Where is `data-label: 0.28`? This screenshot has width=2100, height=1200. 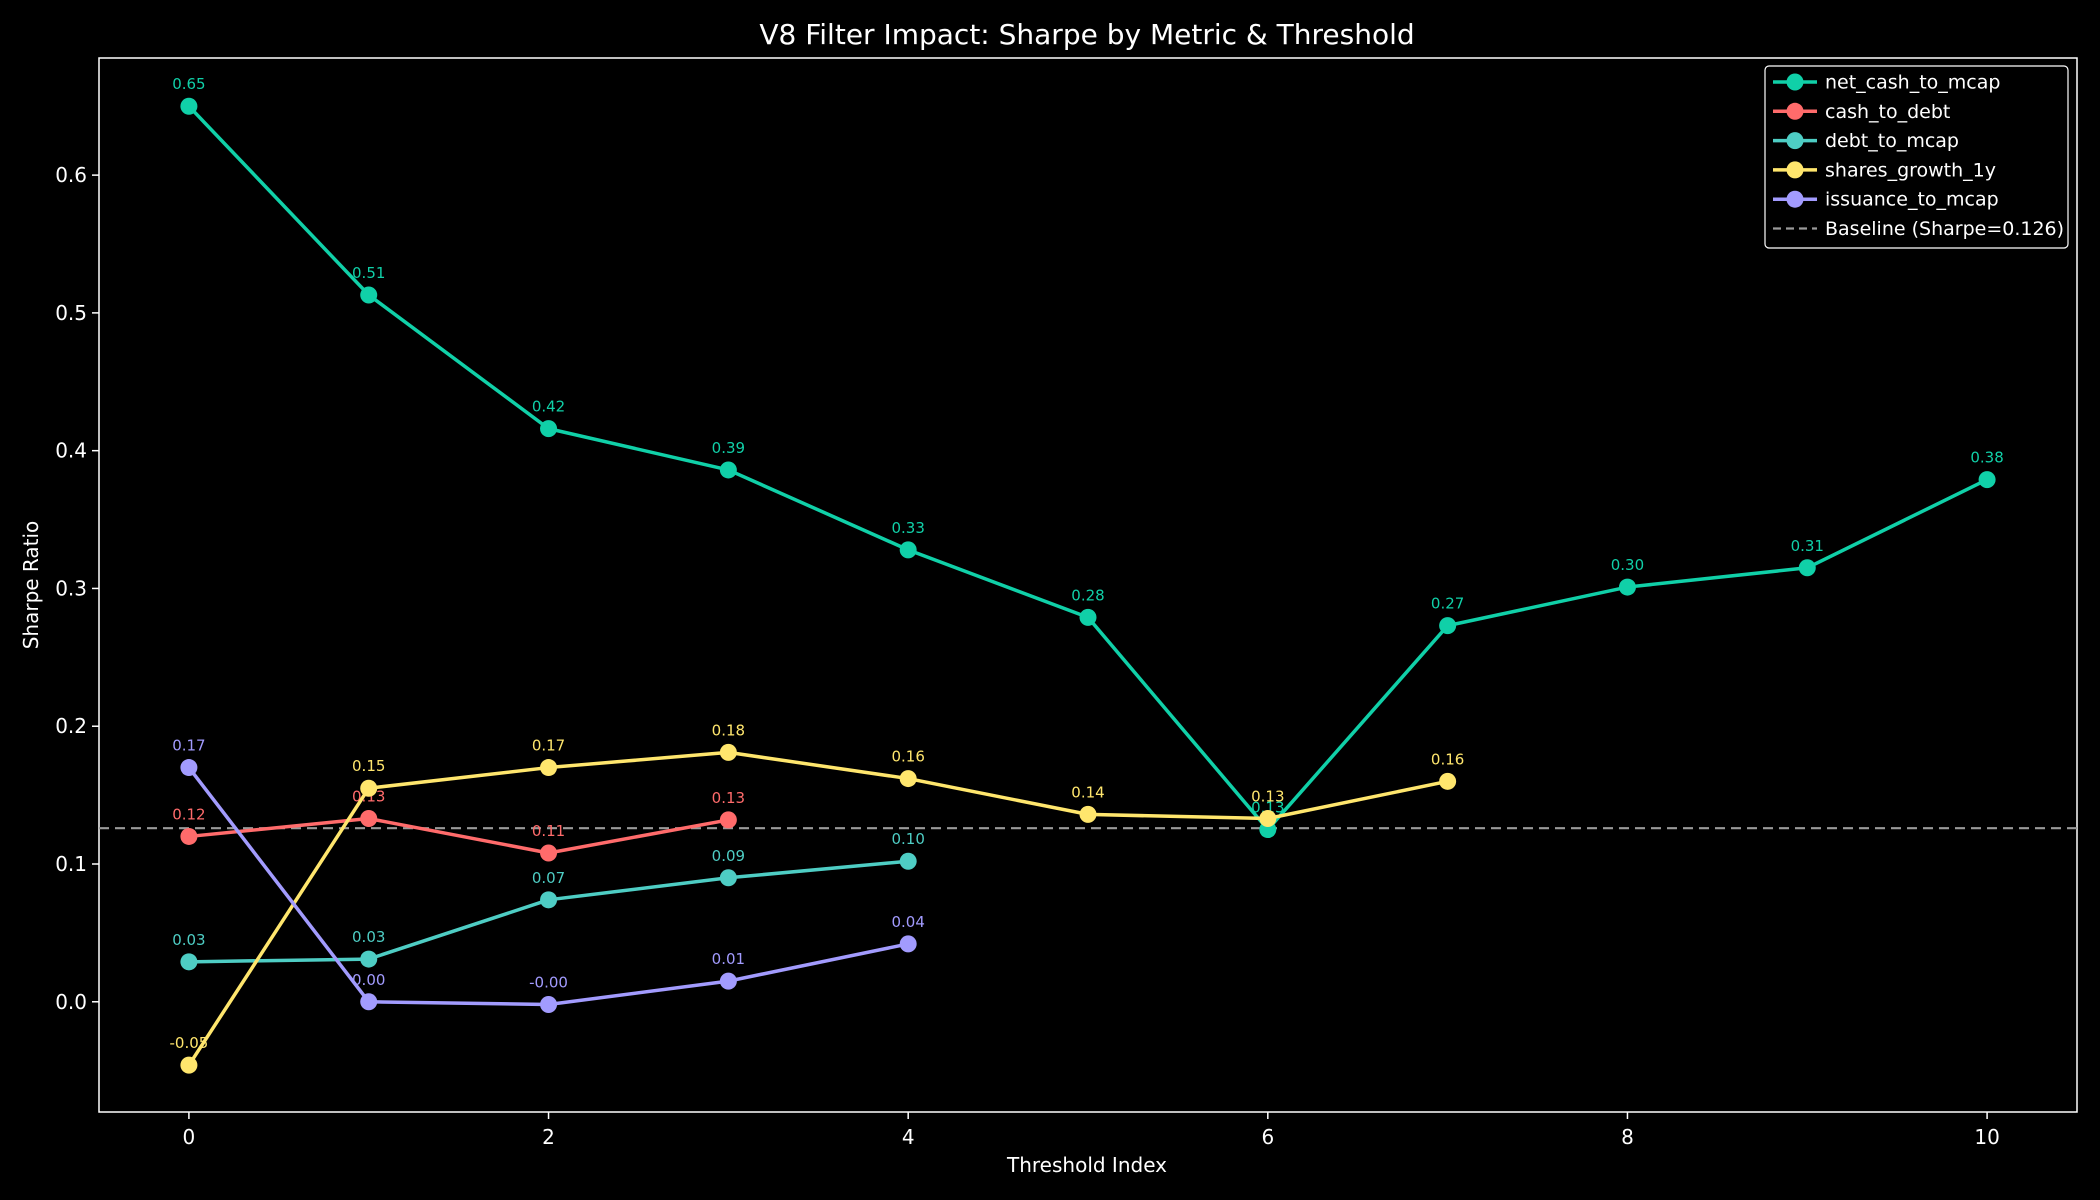 data-label: 0.28 is located at coordinates (1087, 595).